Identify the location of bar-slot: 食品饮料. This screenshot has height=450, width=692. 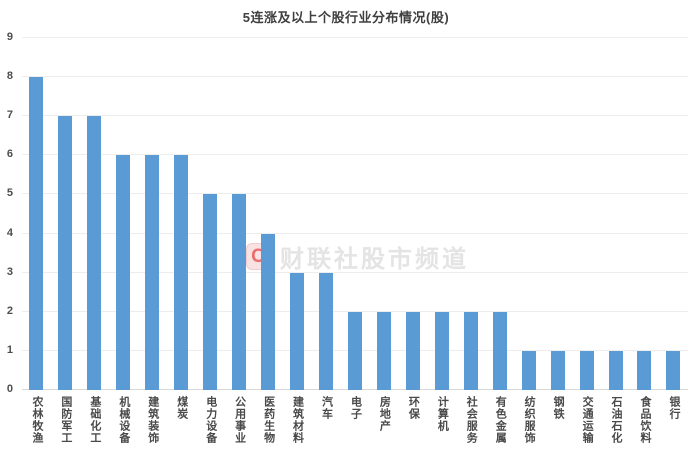
(644, 241).